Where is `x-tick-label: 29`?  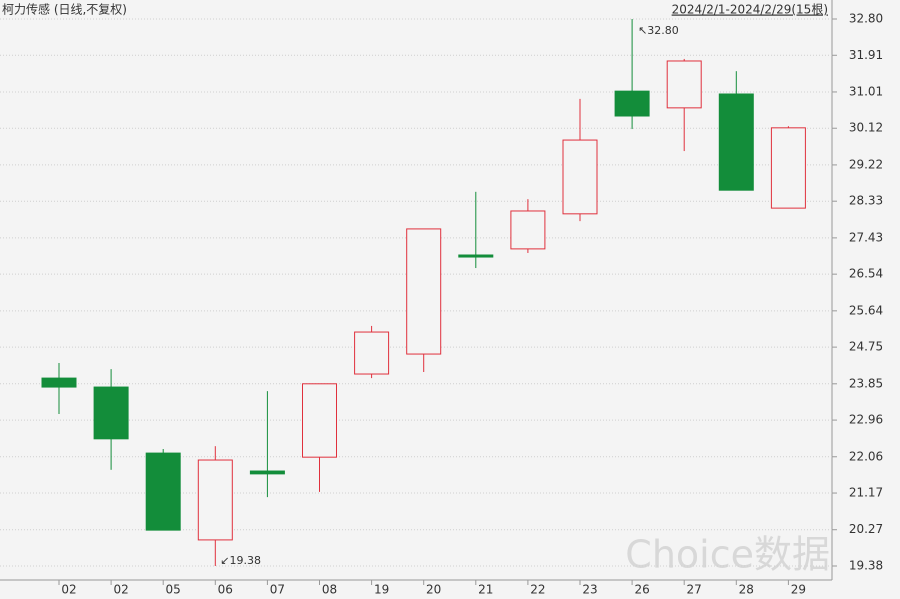 x-tick-label: 29 is located at coordinates (798, 590).